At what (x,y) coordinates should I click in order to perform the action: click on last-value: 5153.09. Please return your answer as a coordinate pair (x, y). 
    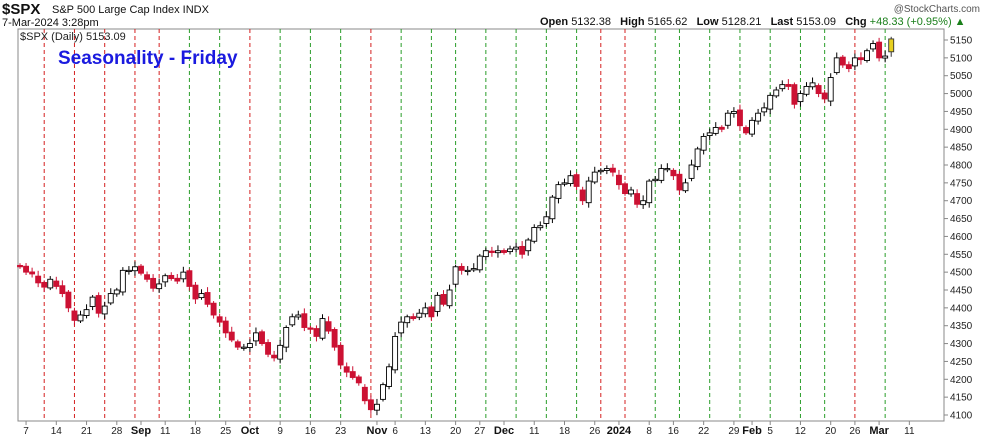
    Looking at the image, I should click on (816, 22).